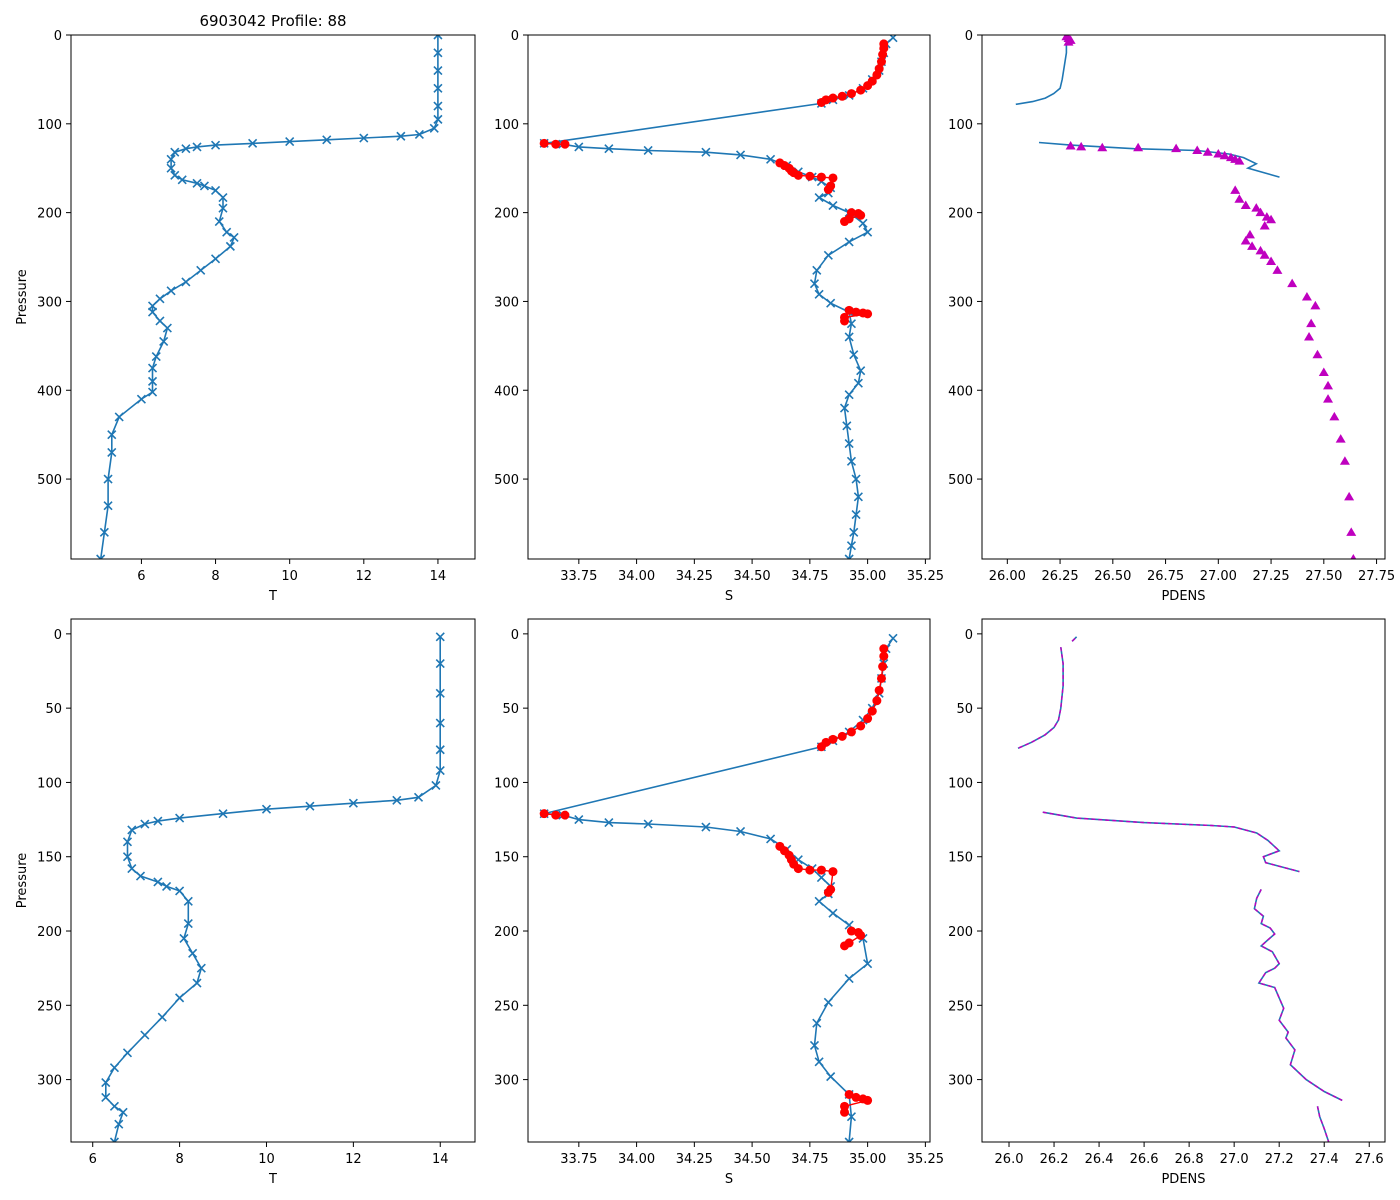  I want to click on x-tick-label: 26.2, so click(1054, 1159).